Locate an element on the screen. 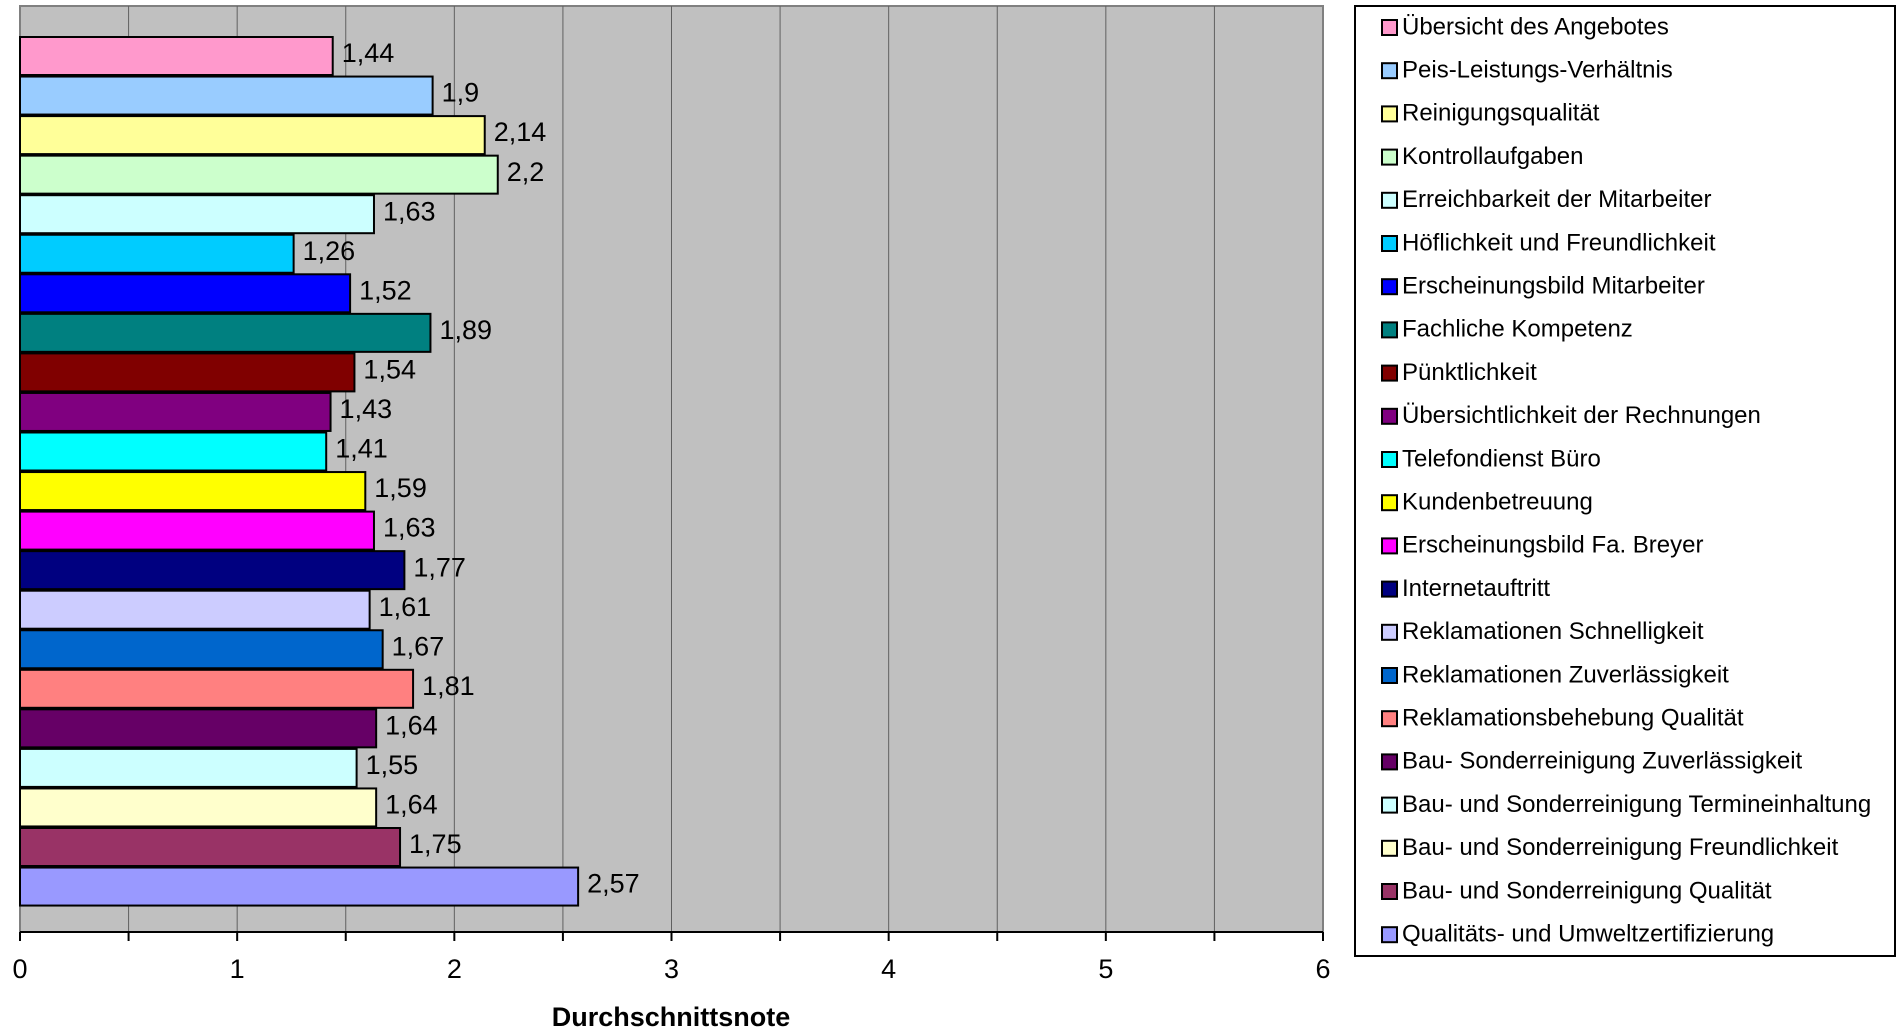  x-tick-label: 4 is located at coordinates (888, 969).